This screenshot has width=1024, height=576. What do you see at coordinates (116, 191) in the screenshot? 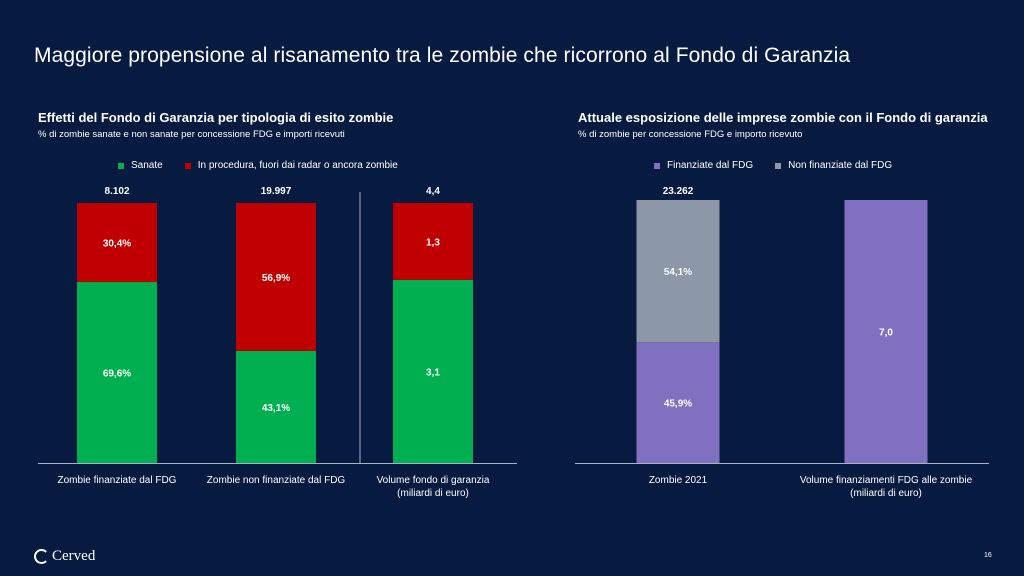
I see `total-label-chart1-cat1: 8.102` at bounding box center [116, 191].